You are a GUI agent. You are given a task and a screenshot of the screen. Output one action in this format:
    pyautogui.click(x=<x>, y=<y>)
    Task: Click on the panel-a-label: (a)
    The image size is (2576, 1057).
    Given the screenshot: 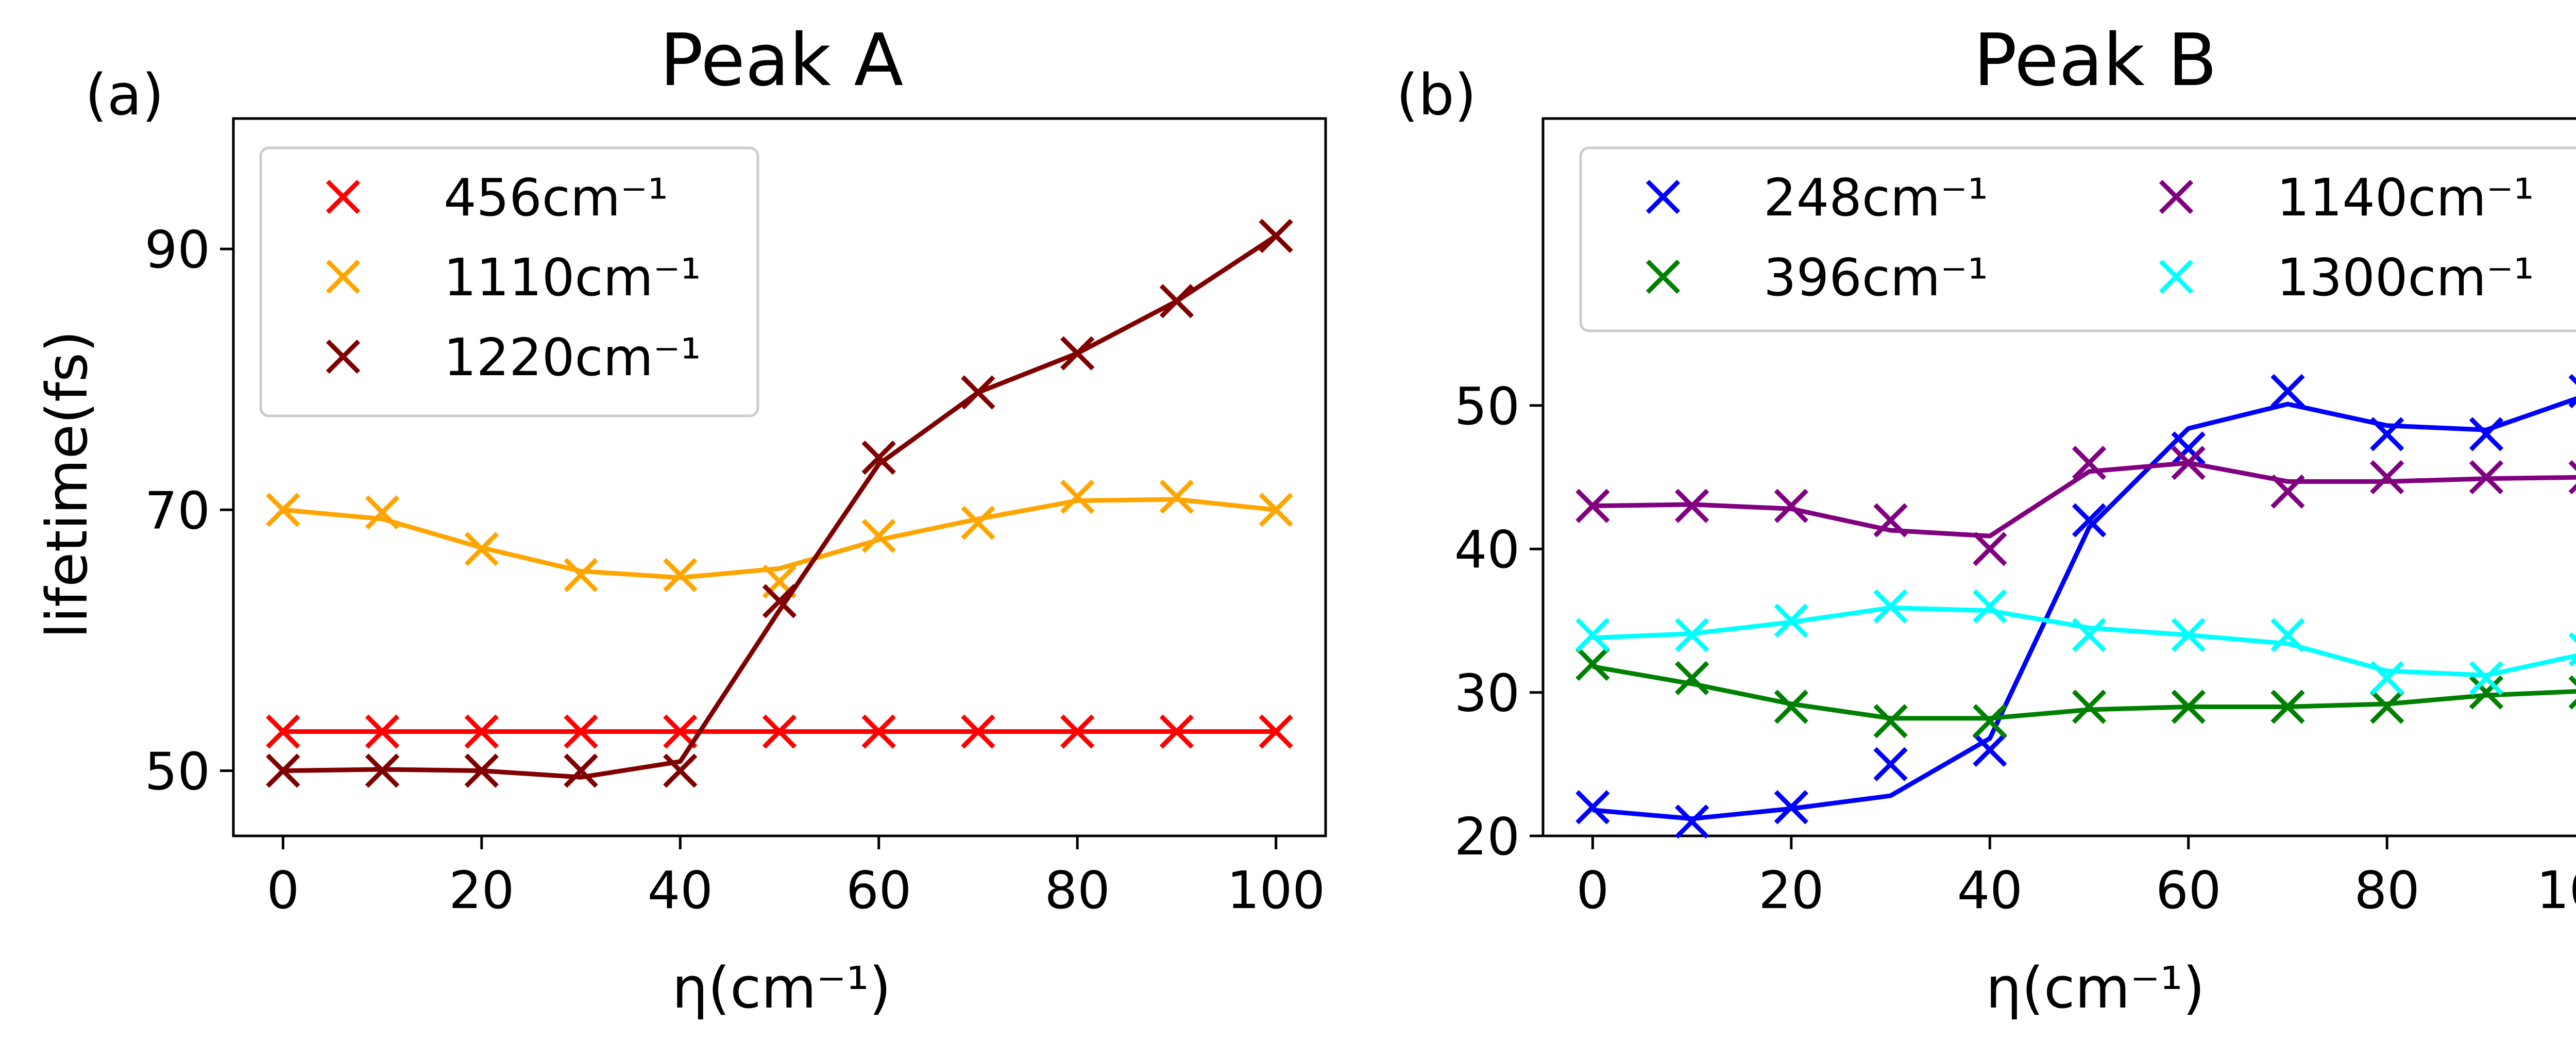 What is the action you would take?
    pyautogui.click(x=124, y=95)
    